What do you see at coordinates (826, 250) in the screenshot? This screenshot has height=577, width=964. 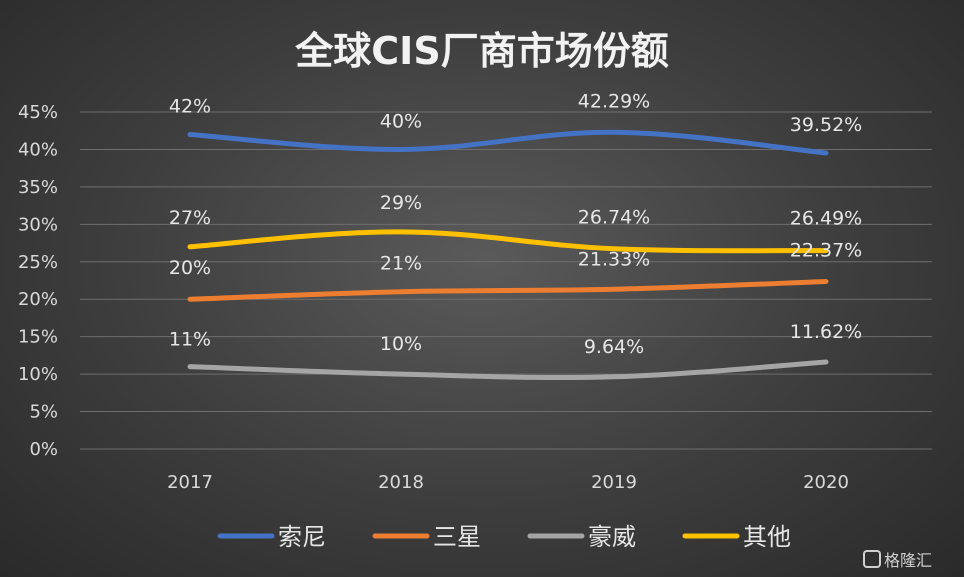 I see `data-label: 22.37%` at bounding box center [826, 250].